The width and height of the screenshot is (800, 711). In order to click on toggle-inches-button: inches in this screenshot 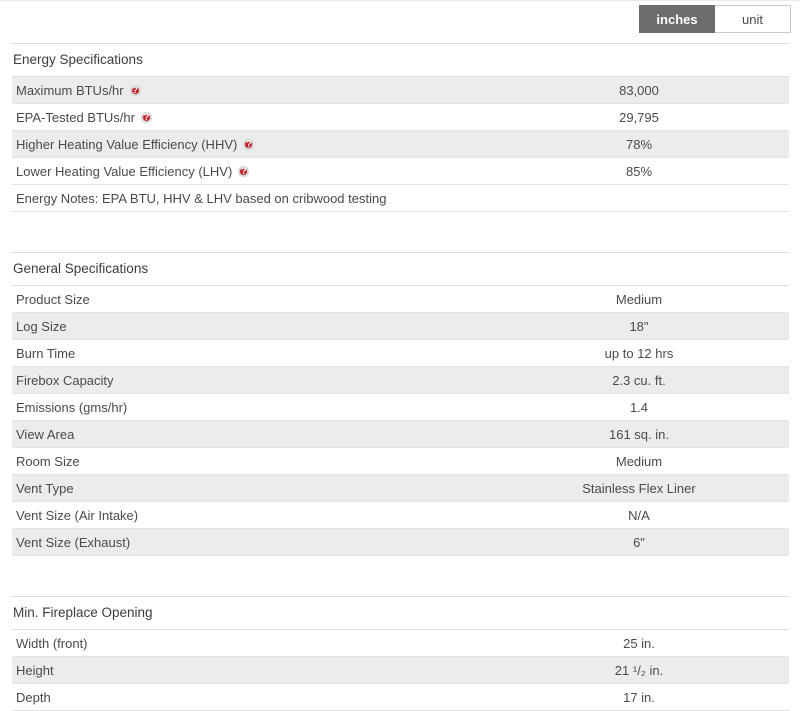, I will do `click(677, 19)`.